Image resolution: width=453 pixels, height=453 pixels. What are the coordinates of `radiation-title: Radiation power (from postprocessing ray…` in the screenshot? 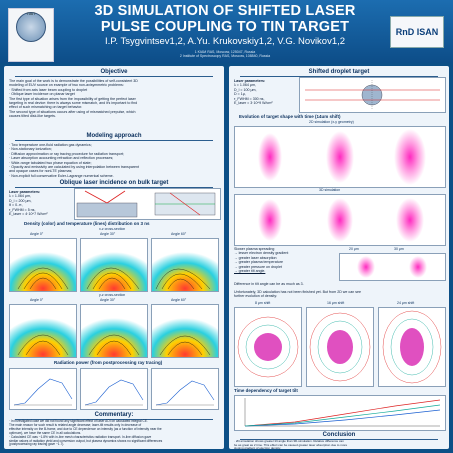 It's located at (108, 362).